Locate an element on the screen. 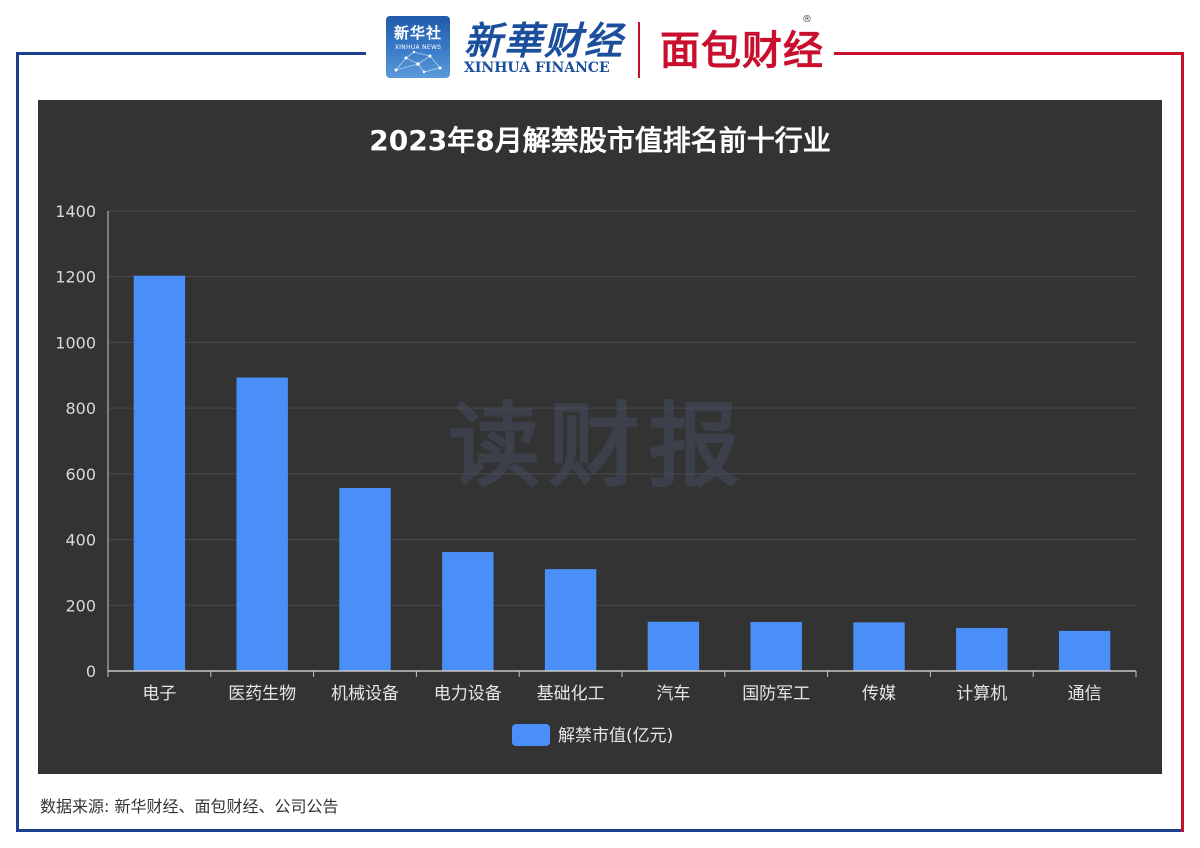 The image size is (1200, 848). x-tick-label: 国防军工 is located at coordinates (776, 694).